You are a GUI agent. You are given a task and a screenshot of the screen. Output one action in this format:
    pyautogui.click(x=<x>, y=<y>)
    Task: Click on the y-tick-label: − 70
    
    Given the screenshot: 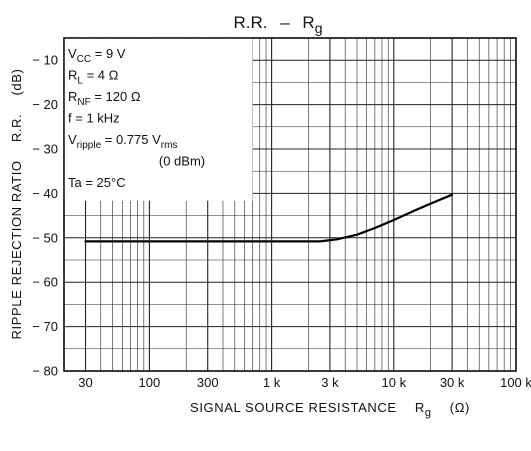 What is the action you would take?
    pyautogui.click(x=45, y=326)
    